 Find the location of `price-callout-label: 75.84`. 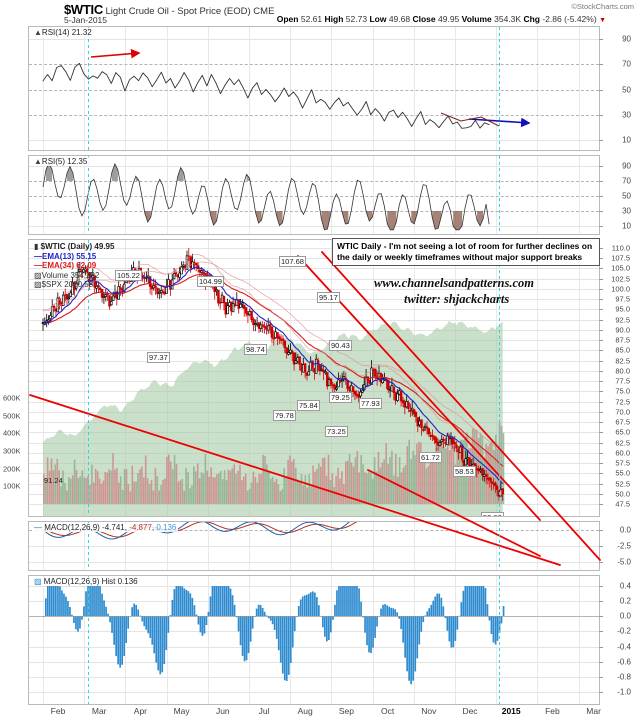

price-callout-label: 75.84 is located at coordinates (308, 405).